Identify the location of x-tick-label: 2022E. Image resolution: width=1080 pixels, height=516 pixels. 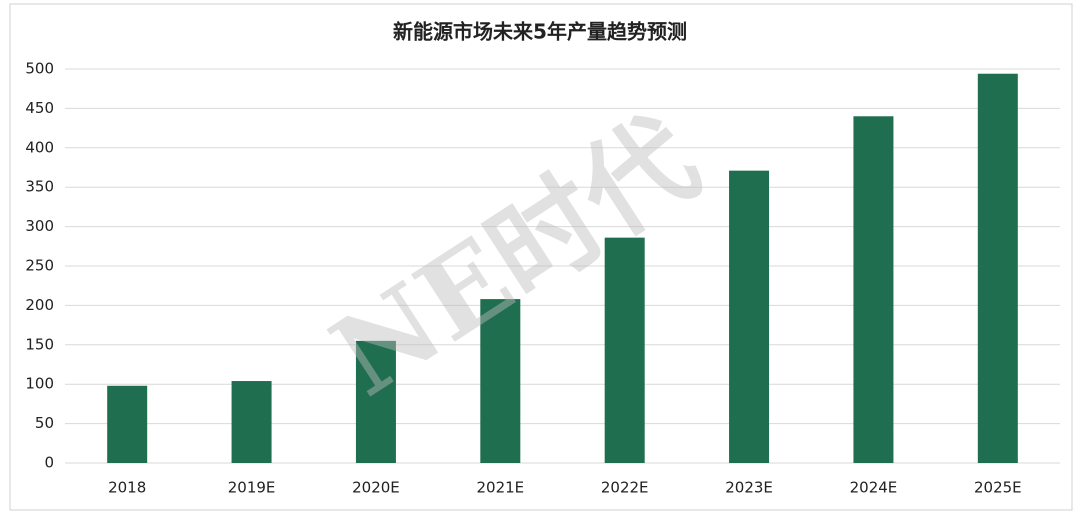
(625, 488).